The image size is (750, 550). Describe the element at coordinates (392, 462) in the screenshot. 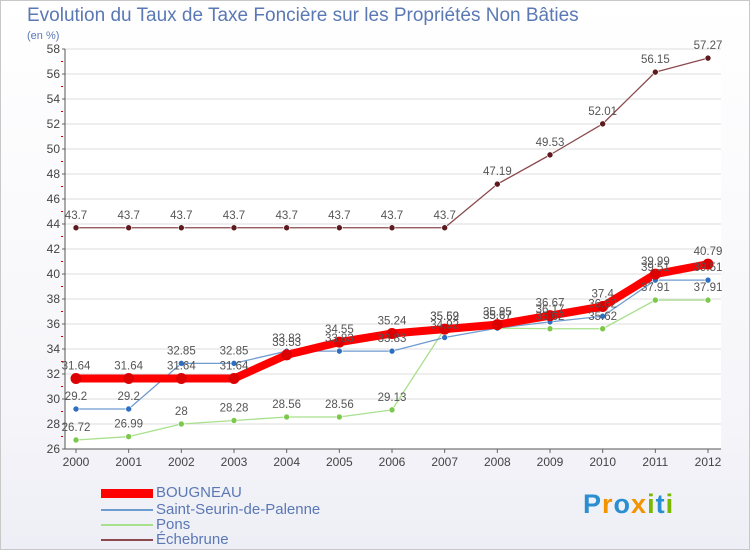

I see `x-tick-label: 2006` at that location.